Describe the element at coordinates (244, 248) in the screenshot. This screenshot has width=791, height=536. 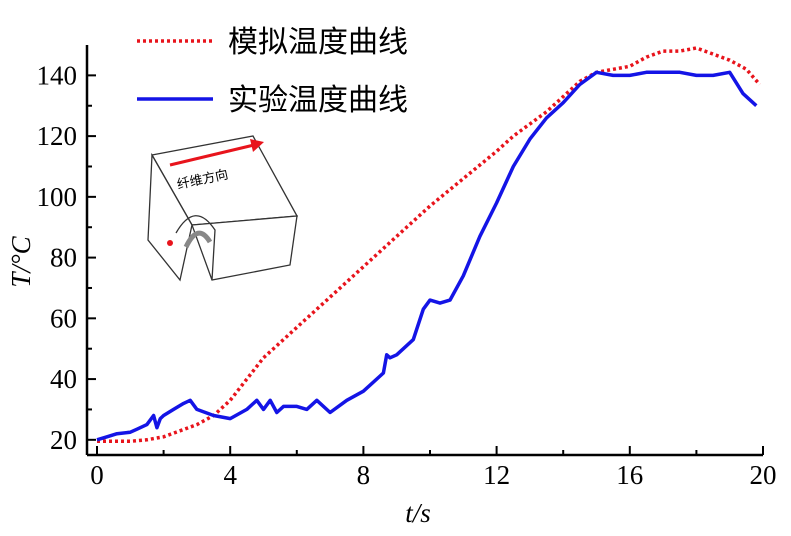
I see `inset-side-face` at that location.